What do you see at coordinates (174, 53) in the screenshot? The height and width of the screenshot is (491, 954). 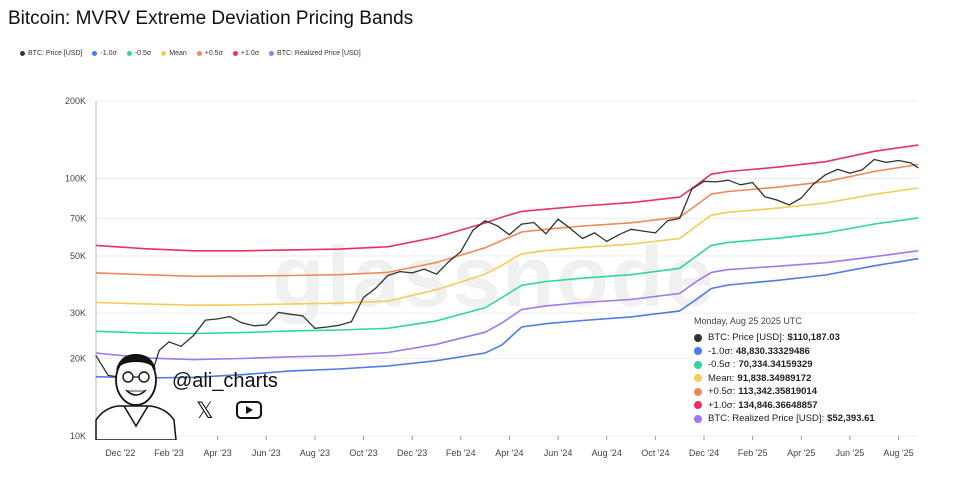 I see `legend-item: Mean` at bounding box center [174, 53].